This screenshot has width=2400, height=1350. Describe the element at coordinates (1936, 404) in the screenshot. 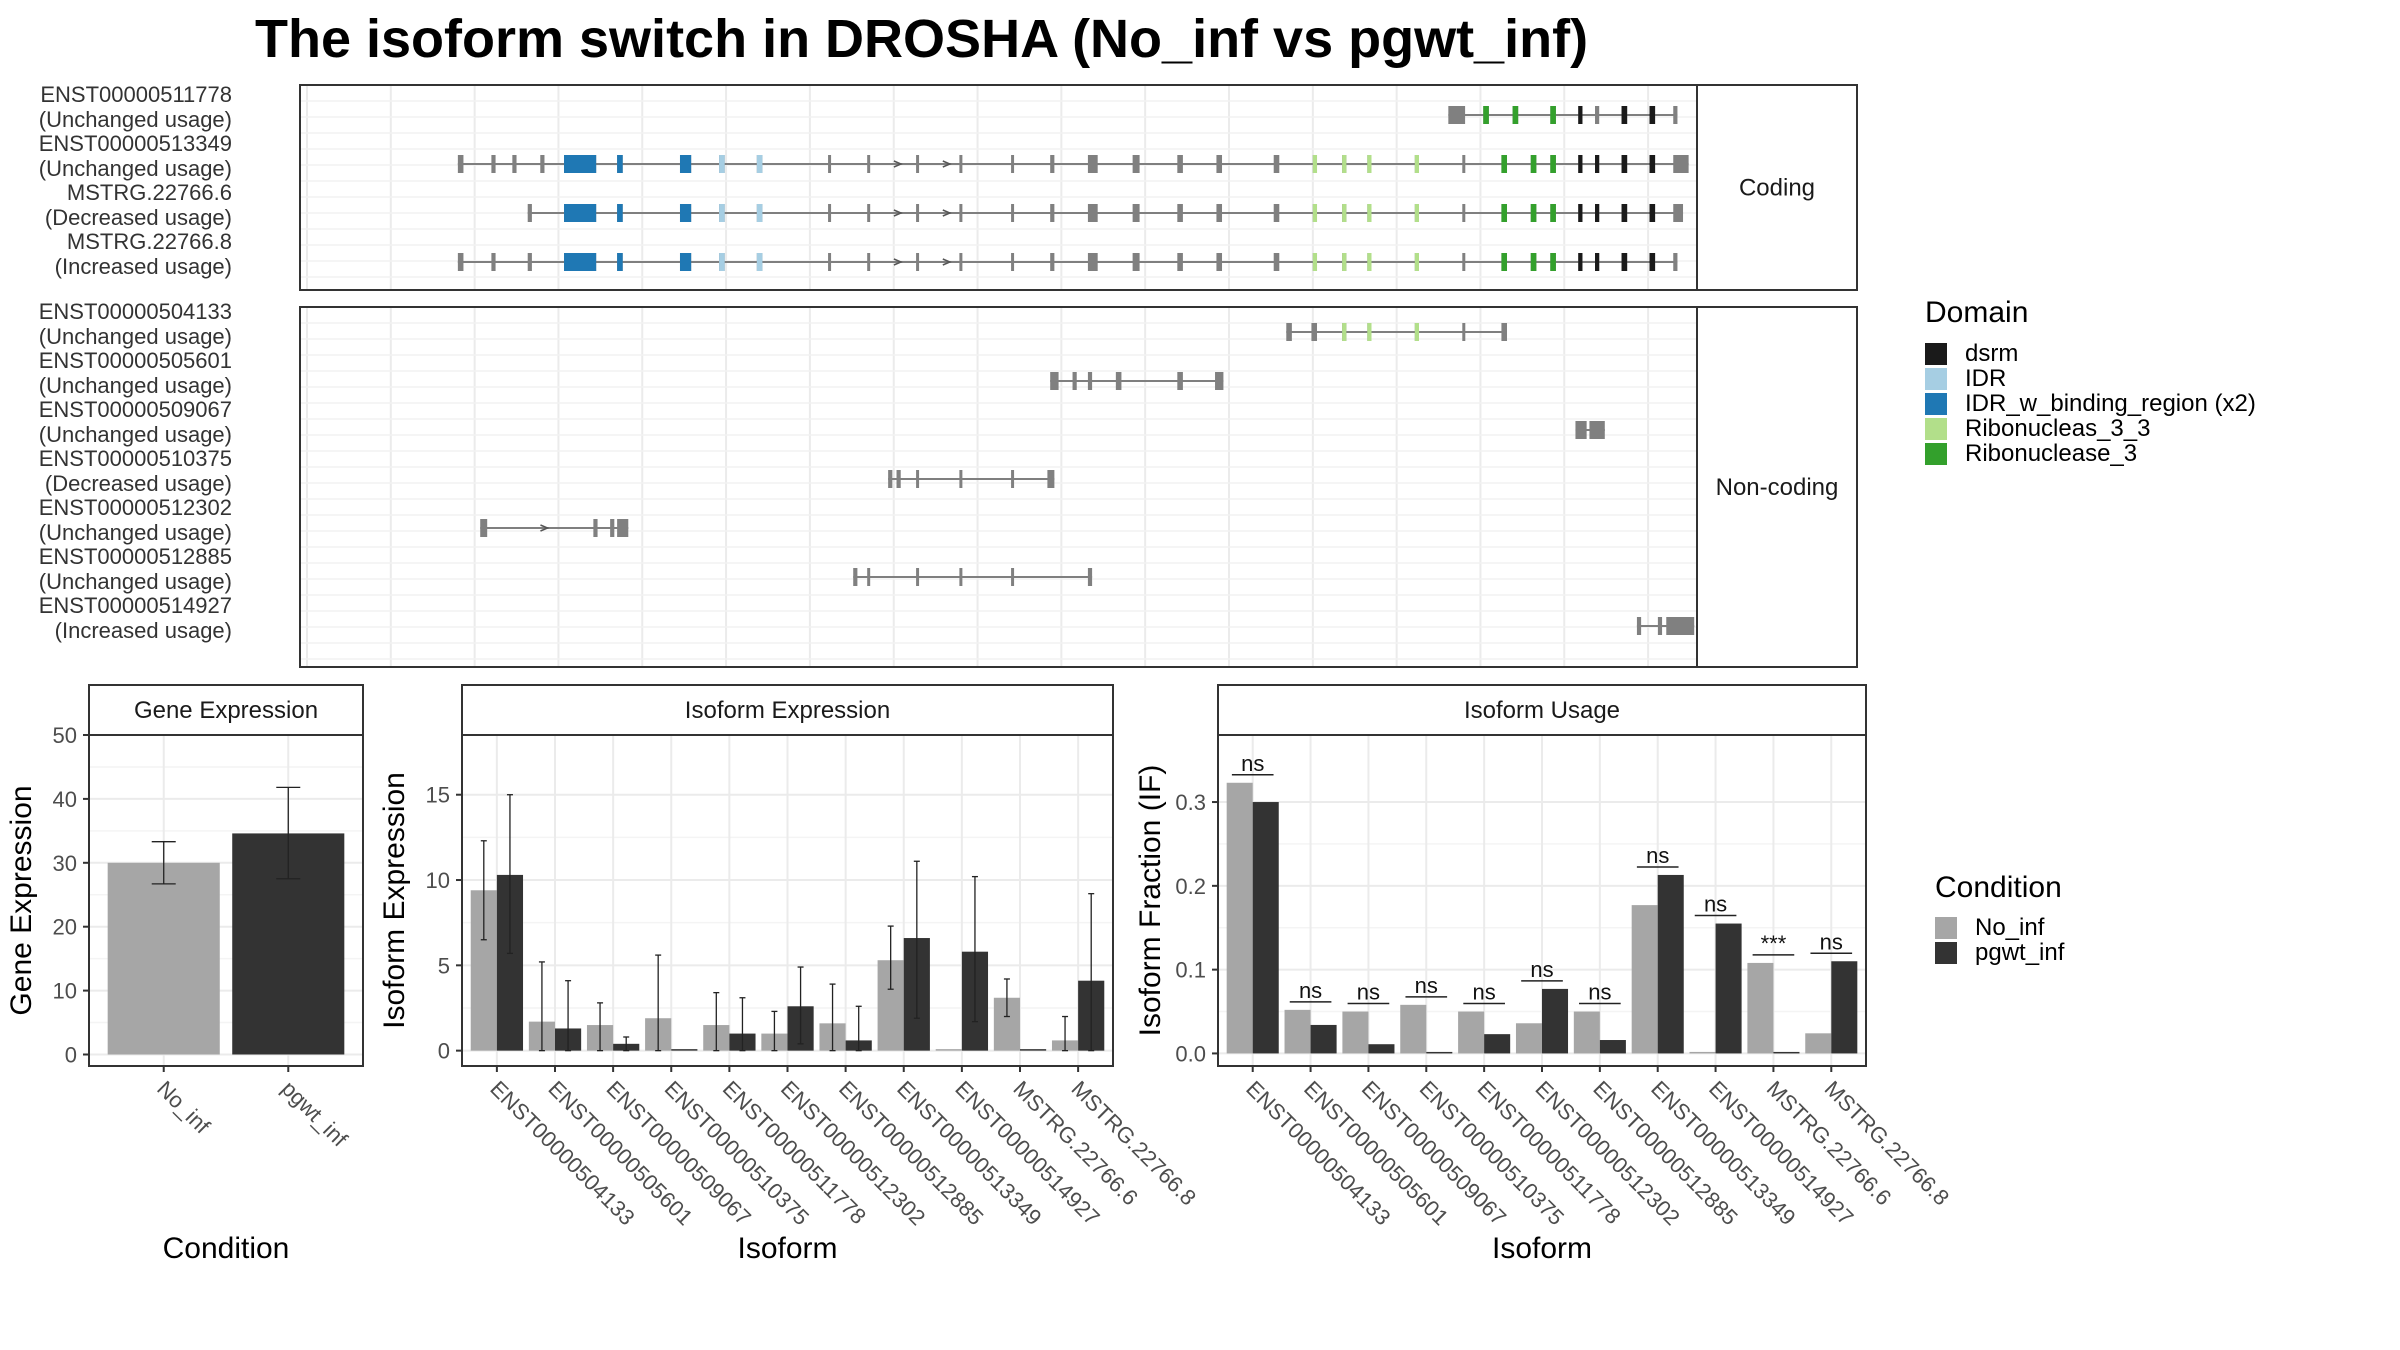

I see `domain-legend-key-IDR_w_binding_region` at that location.